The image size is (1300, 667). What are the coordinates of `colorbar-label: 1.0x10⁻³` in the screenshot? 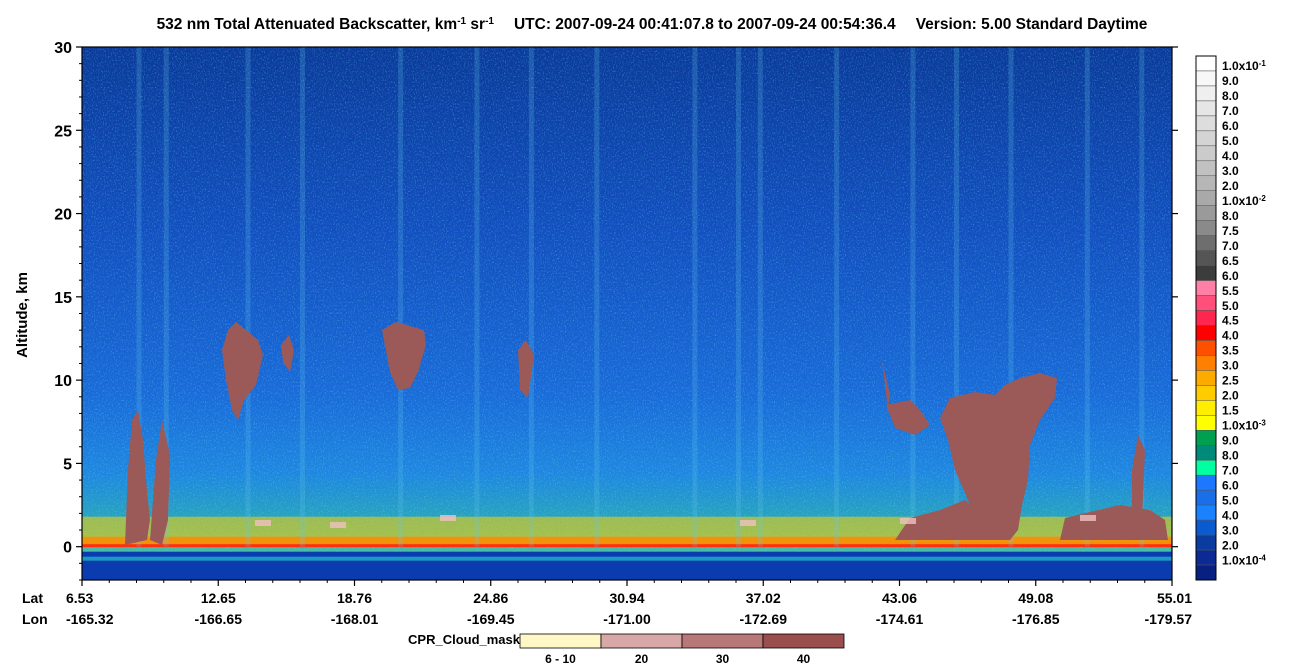 It's located at (1244, 425).